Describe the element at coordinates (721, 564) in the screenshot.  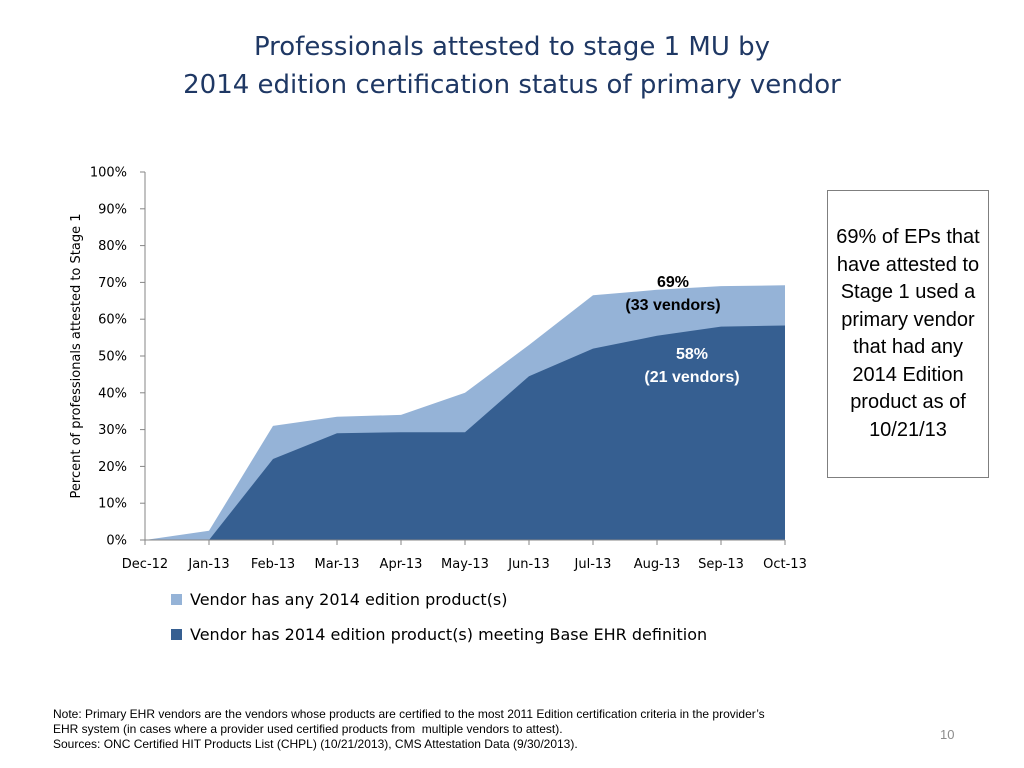
I see `x-tick-label: Sep-13` at that location.